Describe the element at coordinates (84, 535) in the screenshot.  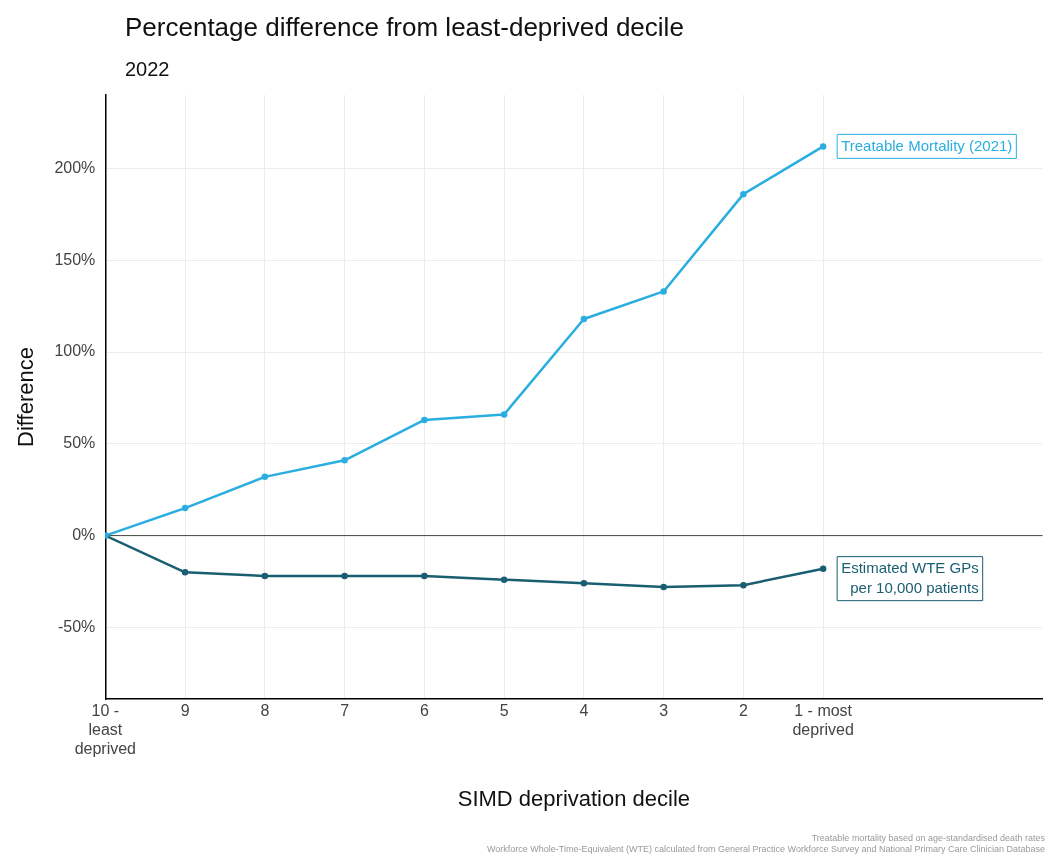
I see `y-tick-label: 0%` at that location.